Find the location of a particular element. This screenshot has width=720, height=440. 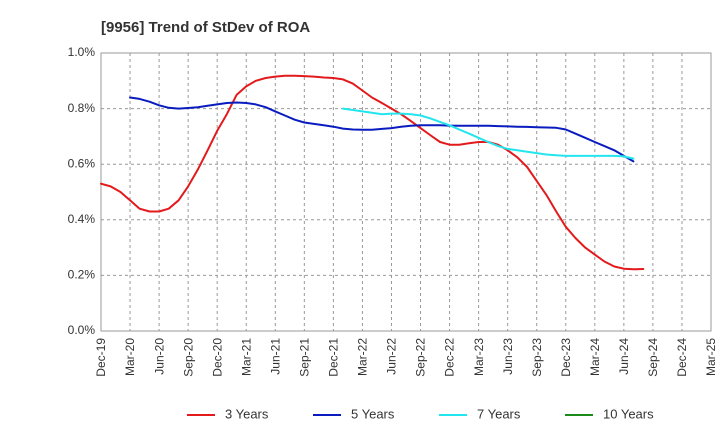

x-tick-label: Dec-19 is located at coordinates (101, 357).